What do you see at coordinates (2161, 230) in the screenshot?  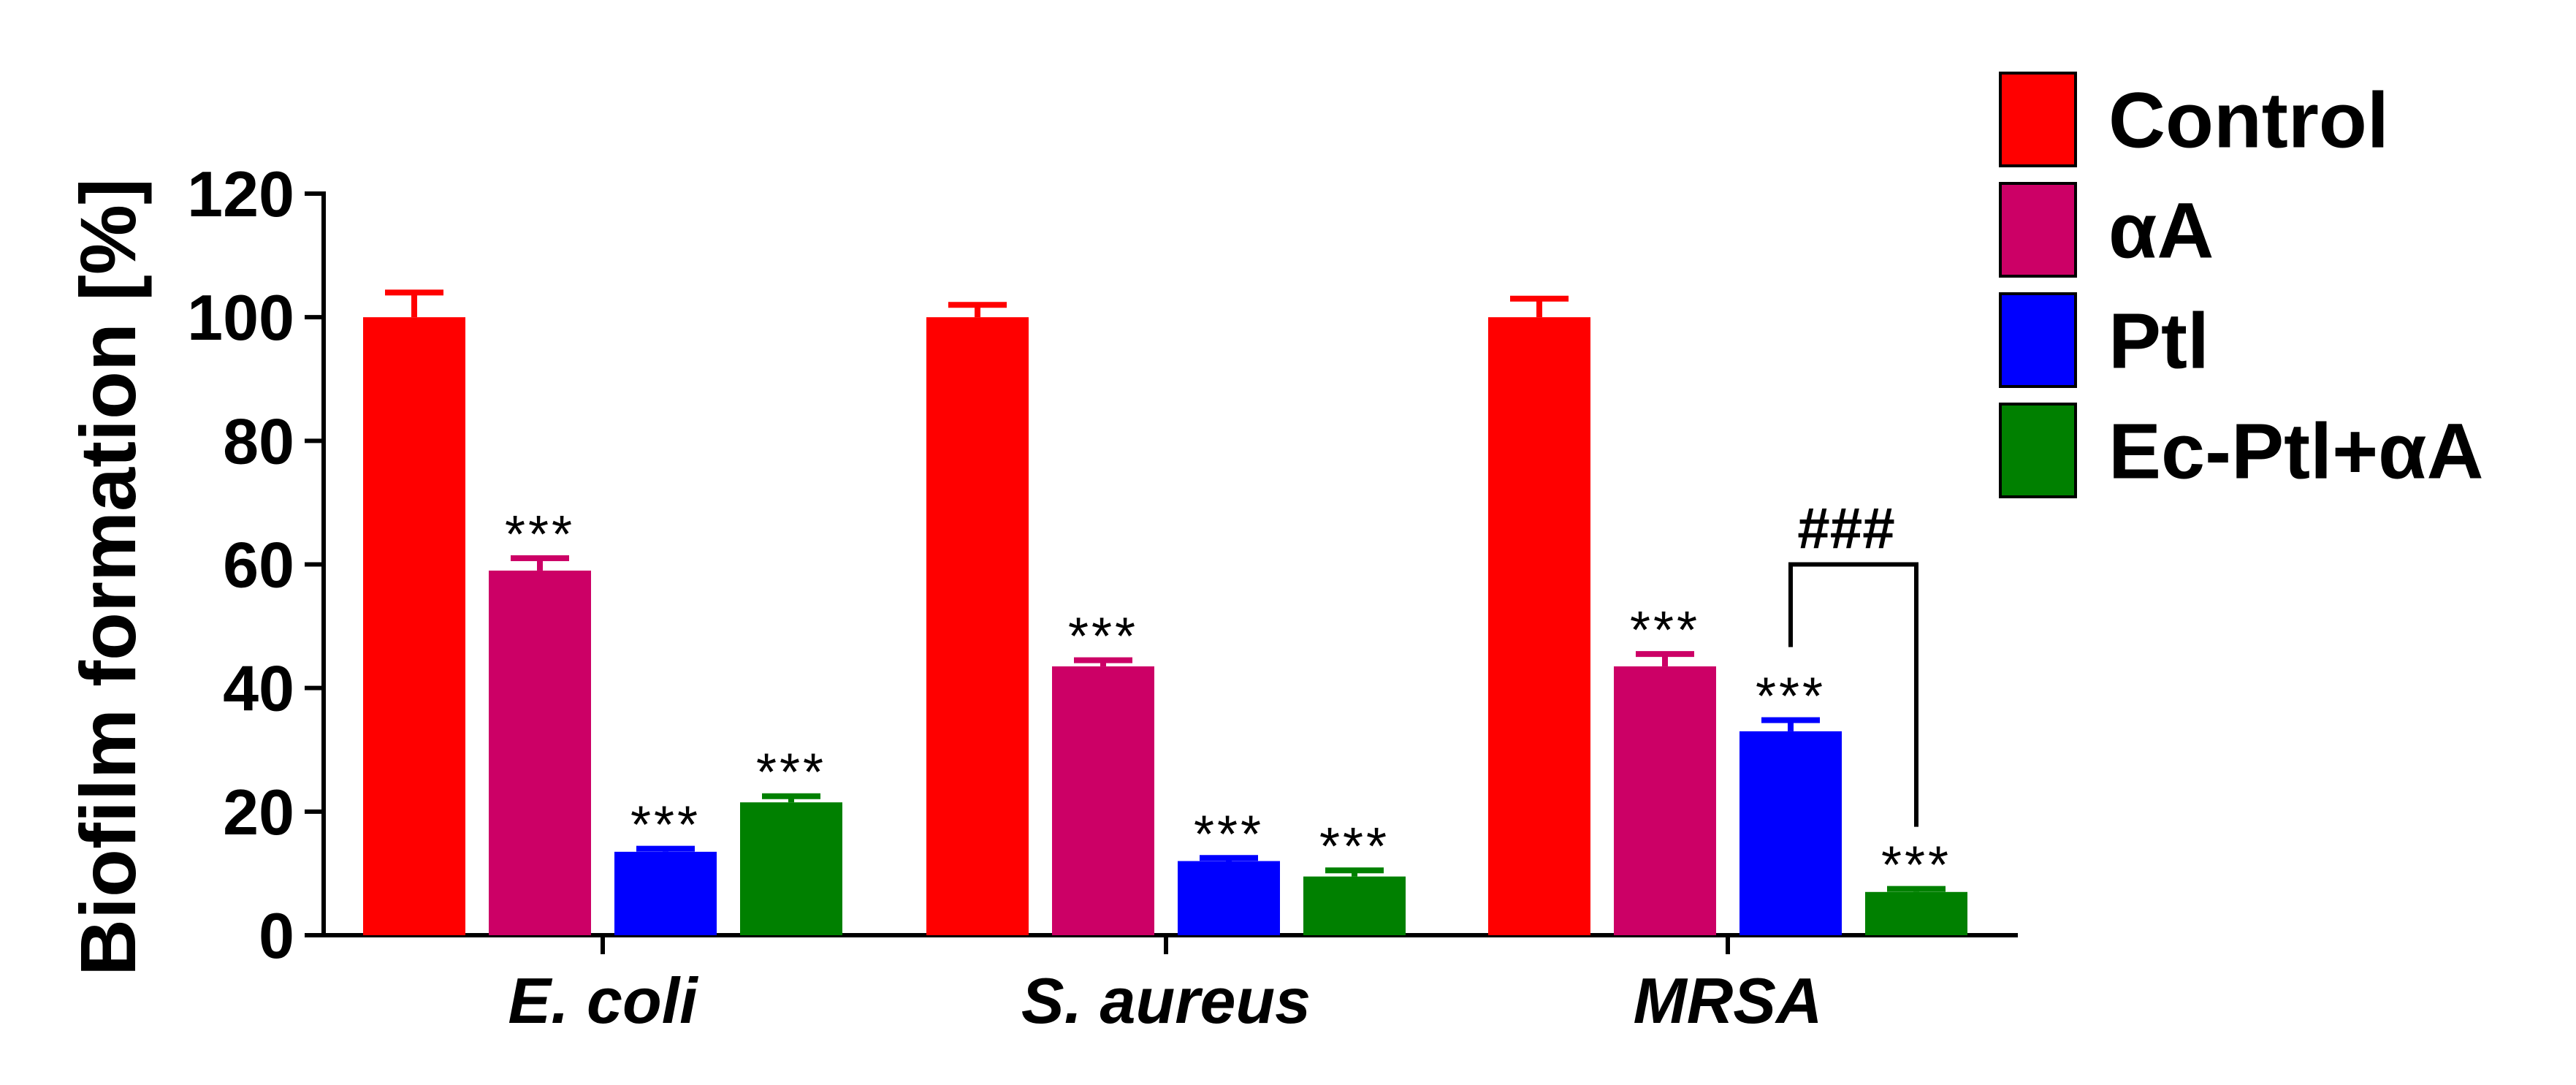 I see `legend-label: αA` at bounding box center [2161, 230].